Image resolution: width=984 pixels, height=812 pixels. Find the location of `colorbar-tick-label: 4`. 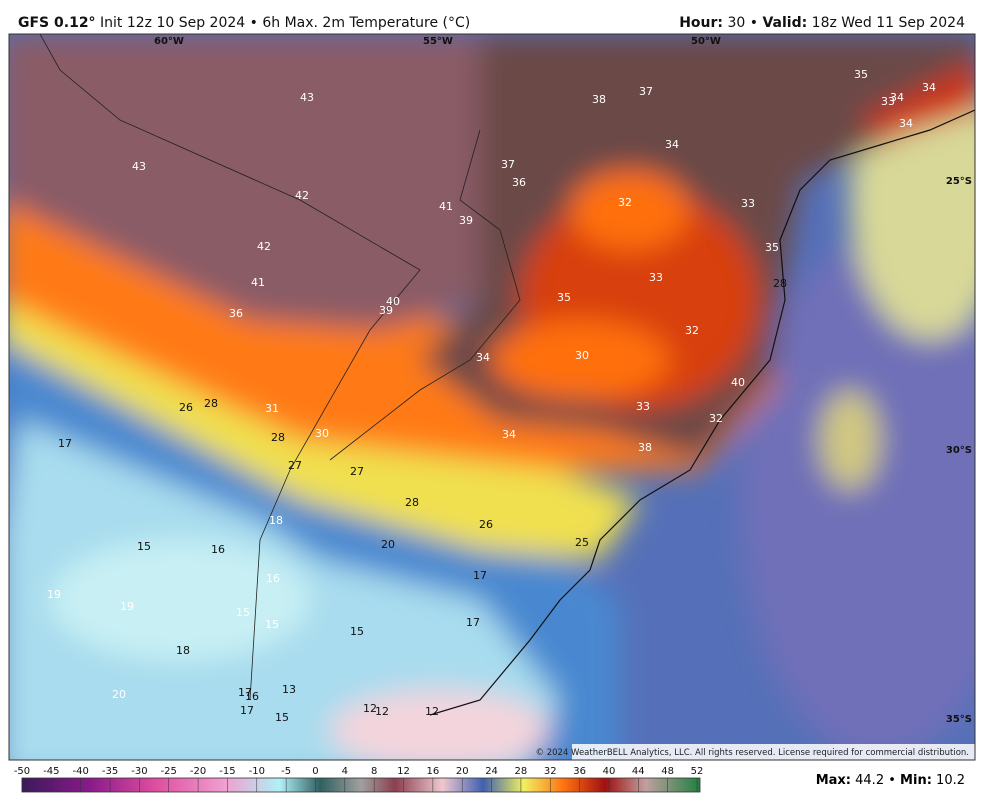

colorbar-tick-label: 4 is located at coordinates (345, 771).